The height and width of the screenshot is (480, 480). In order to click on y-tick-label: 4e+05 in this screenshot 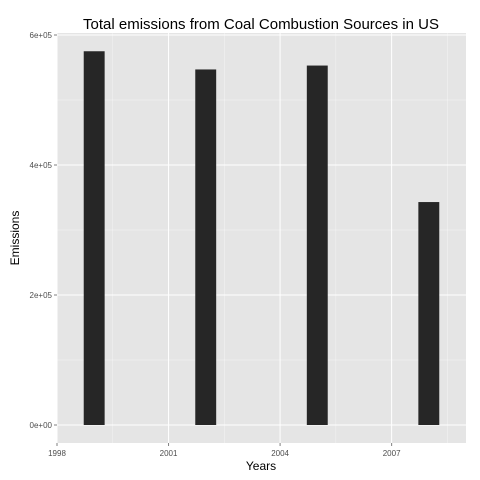, I will do `click(41, 165)`.